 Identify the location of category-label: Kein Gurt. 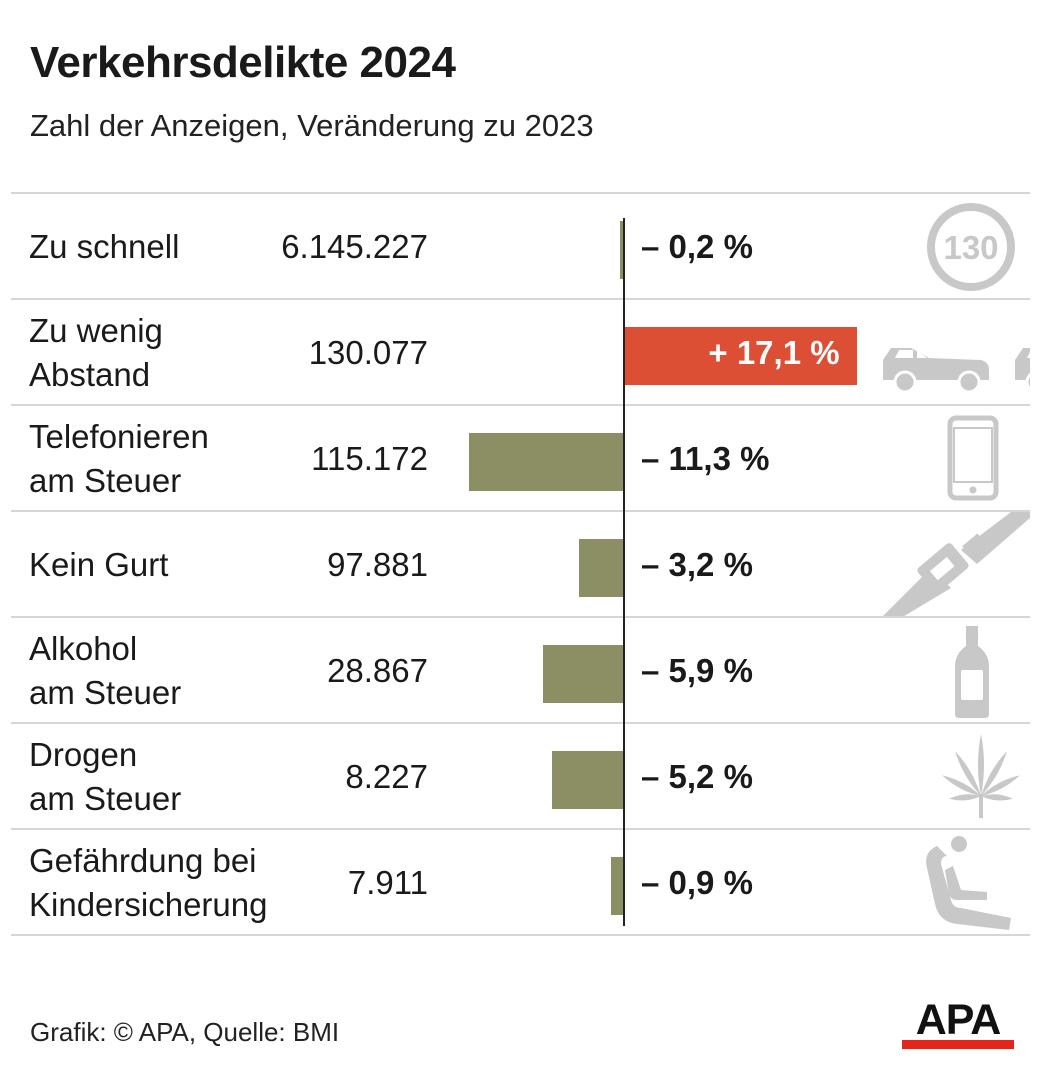
(99, 564).